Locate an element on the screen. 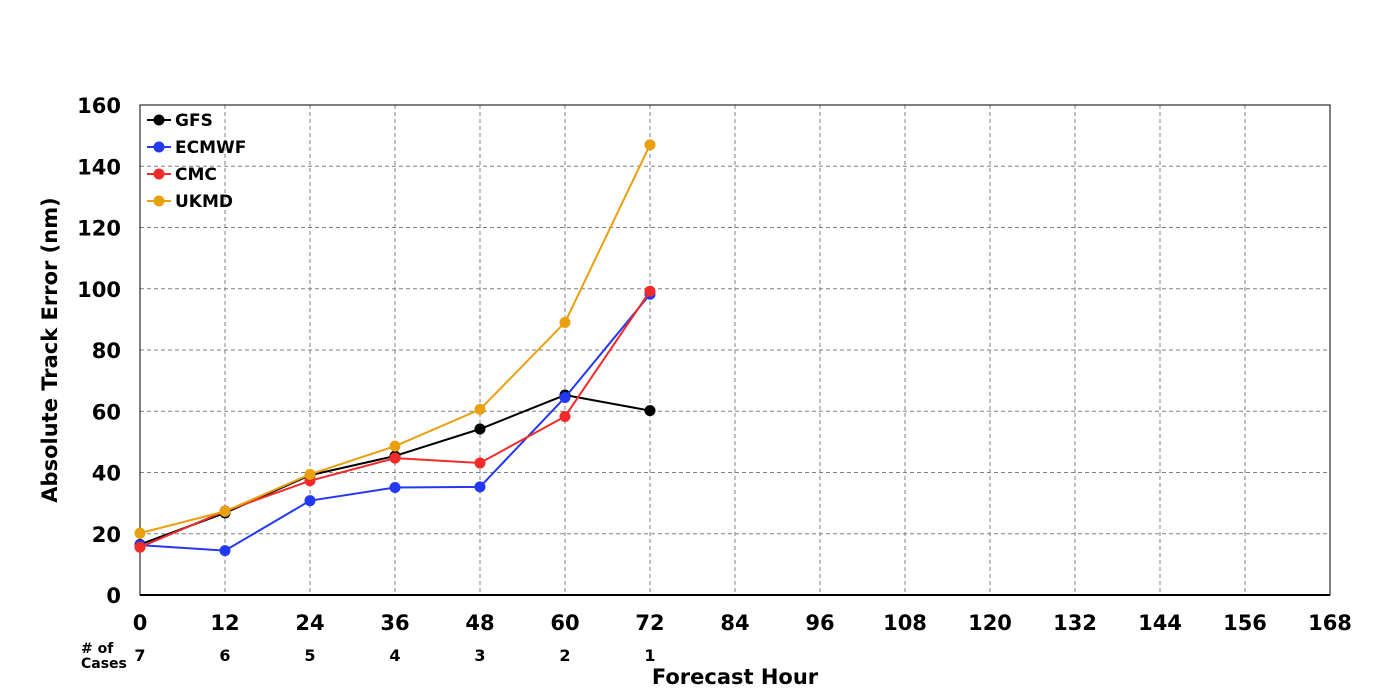 This screenshot has height=700, width=1400. x-tick-label: 96 is located at coordinates (819, 623).